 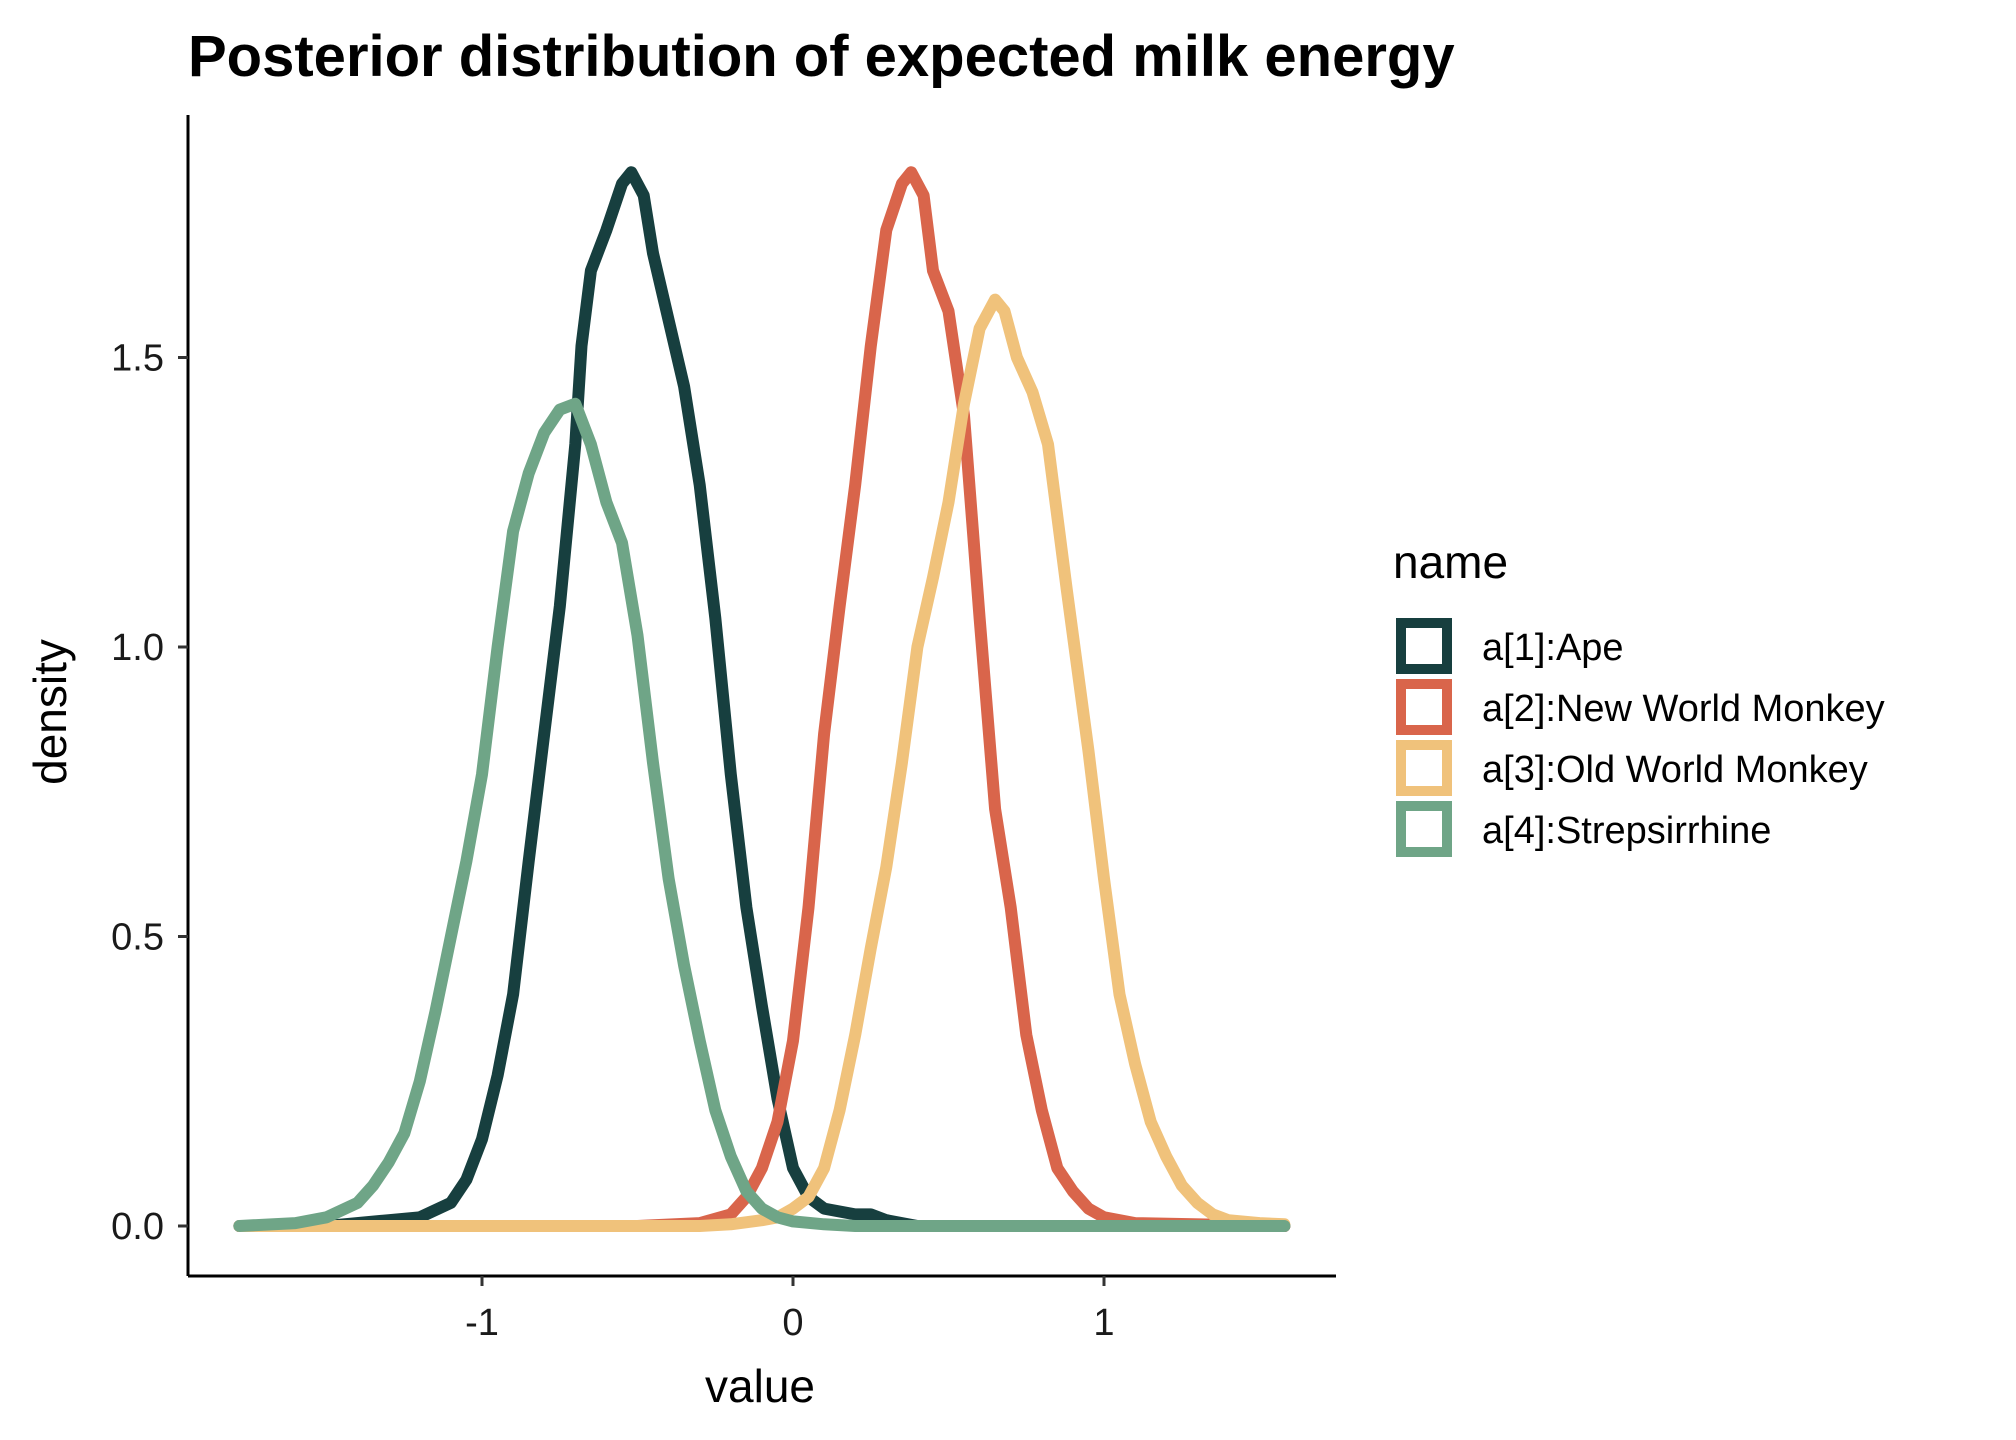 I want to click on legend-title: name, so click(x=1450, y=562).